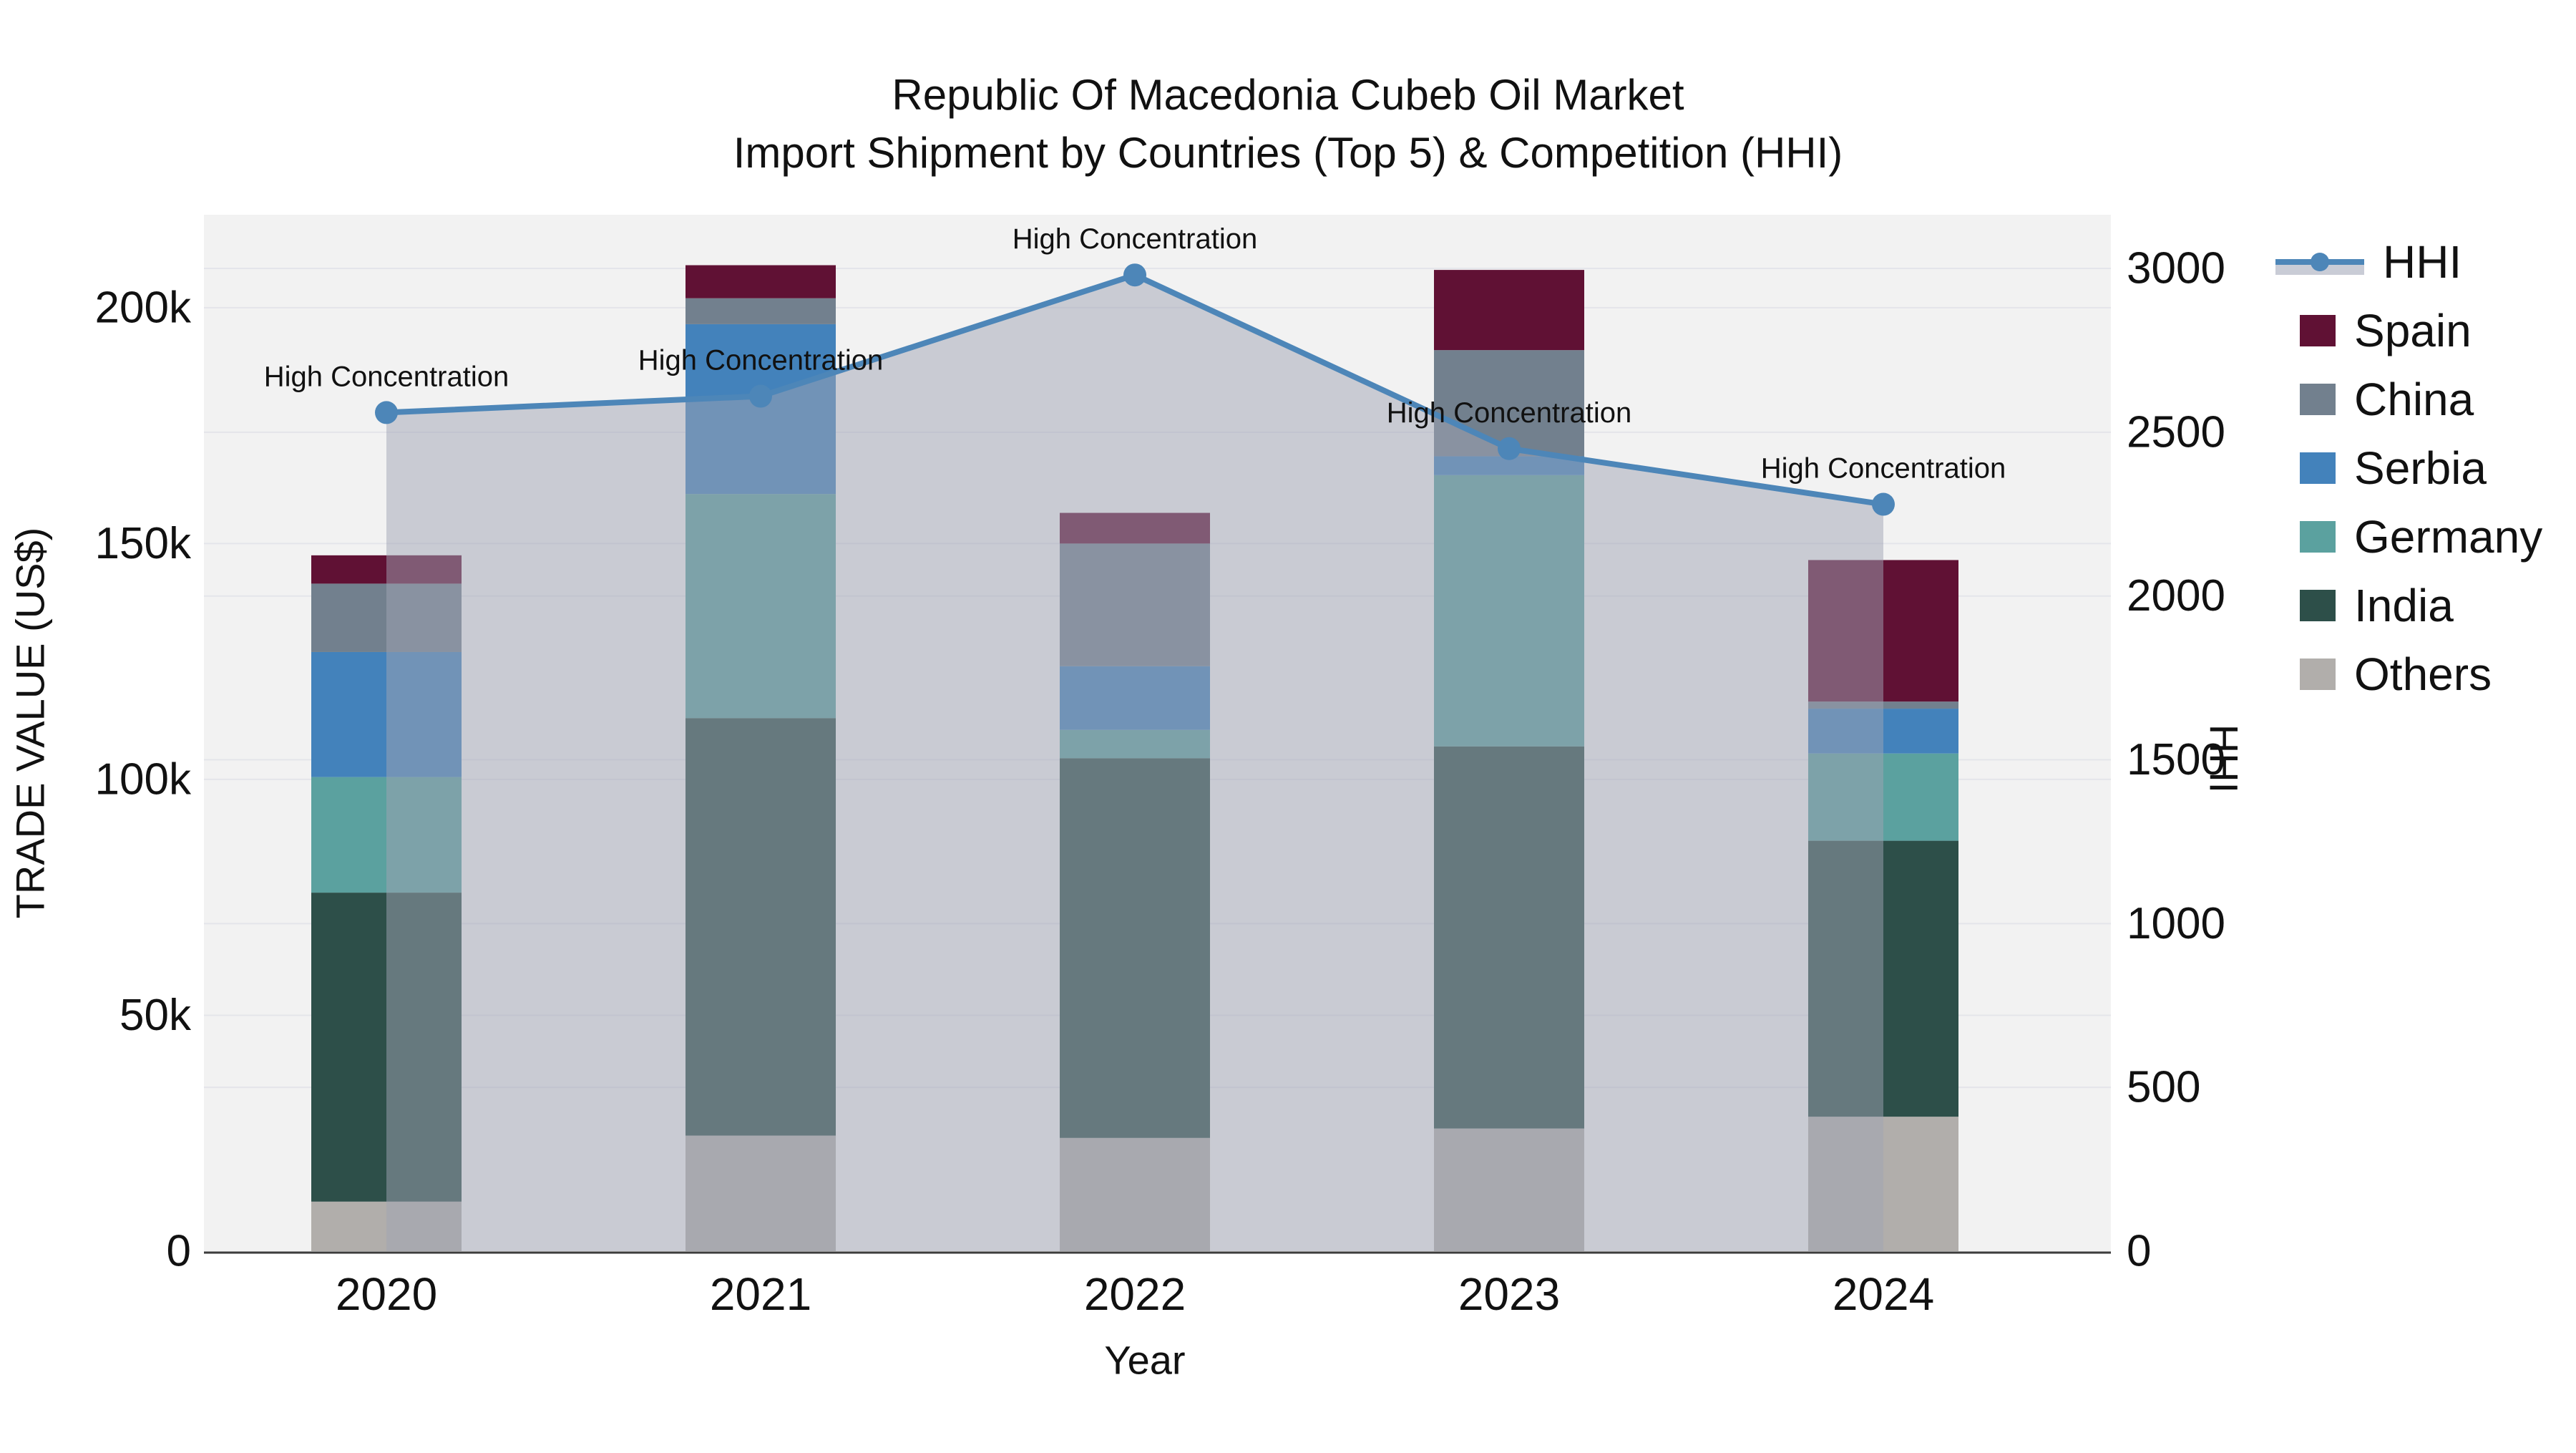  What do you see at coordinates (143, 307) in the screenshot?
I see `y1-tick-label-200k: 200k` at bounding box center [143, 307].